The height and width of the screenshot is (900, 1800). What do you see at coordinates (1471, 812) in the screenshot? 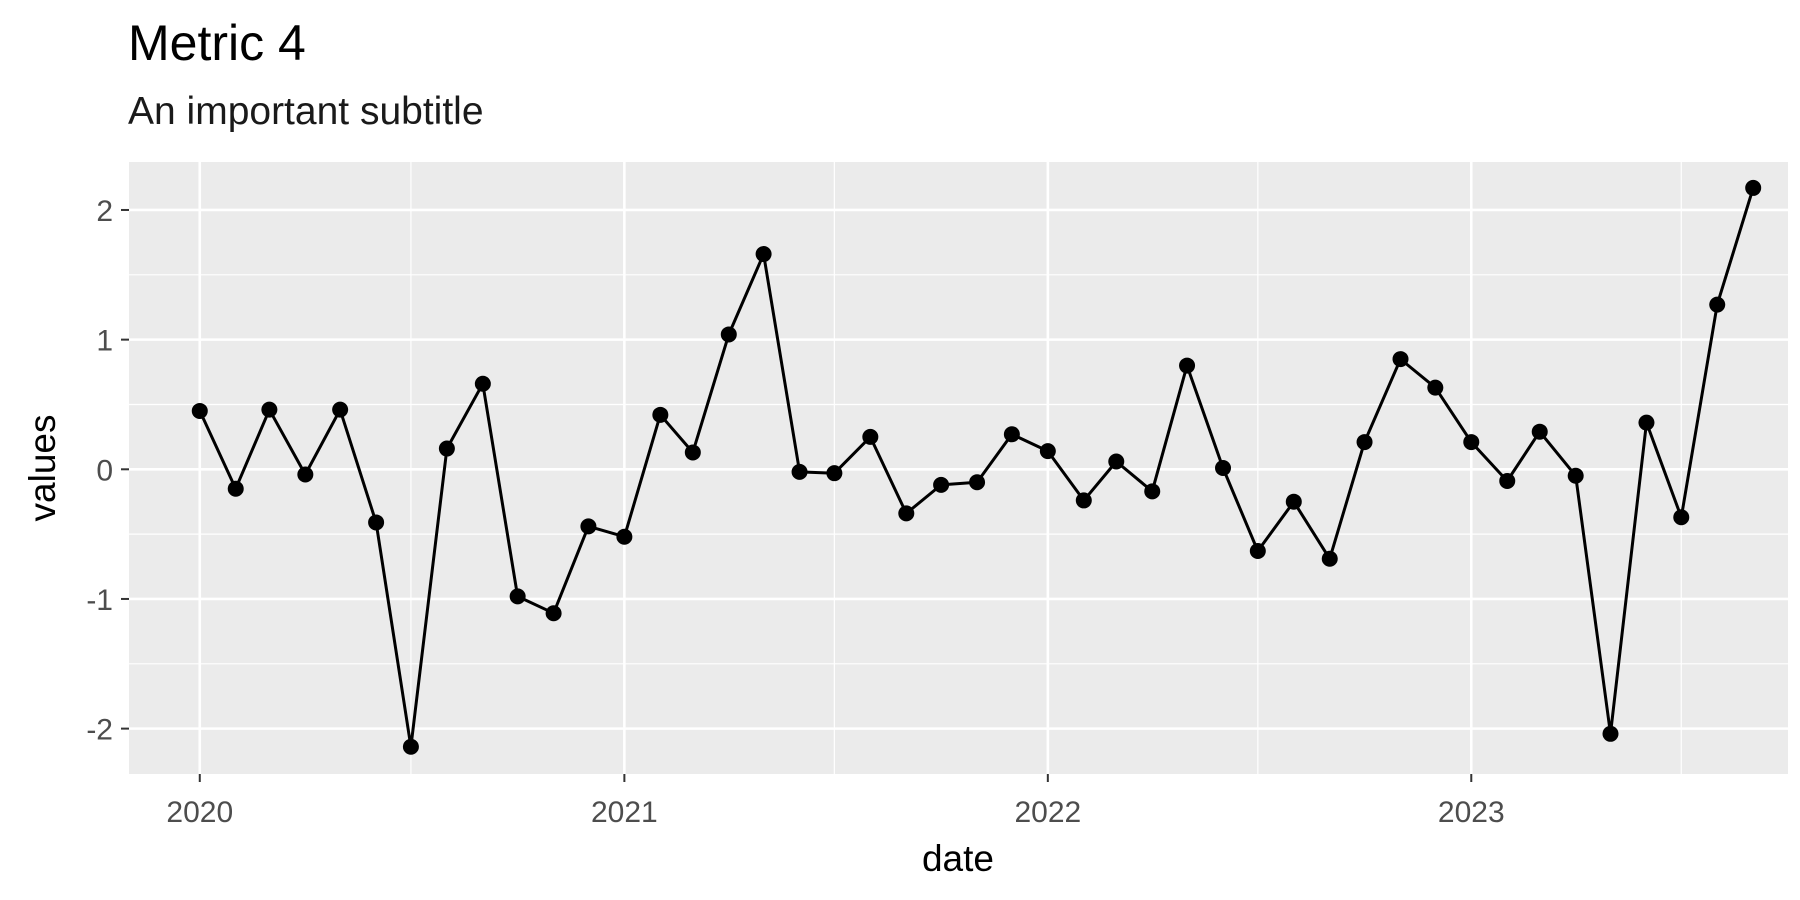
I see `x-tick-label: 2023` at bounding box center [1471, 812].